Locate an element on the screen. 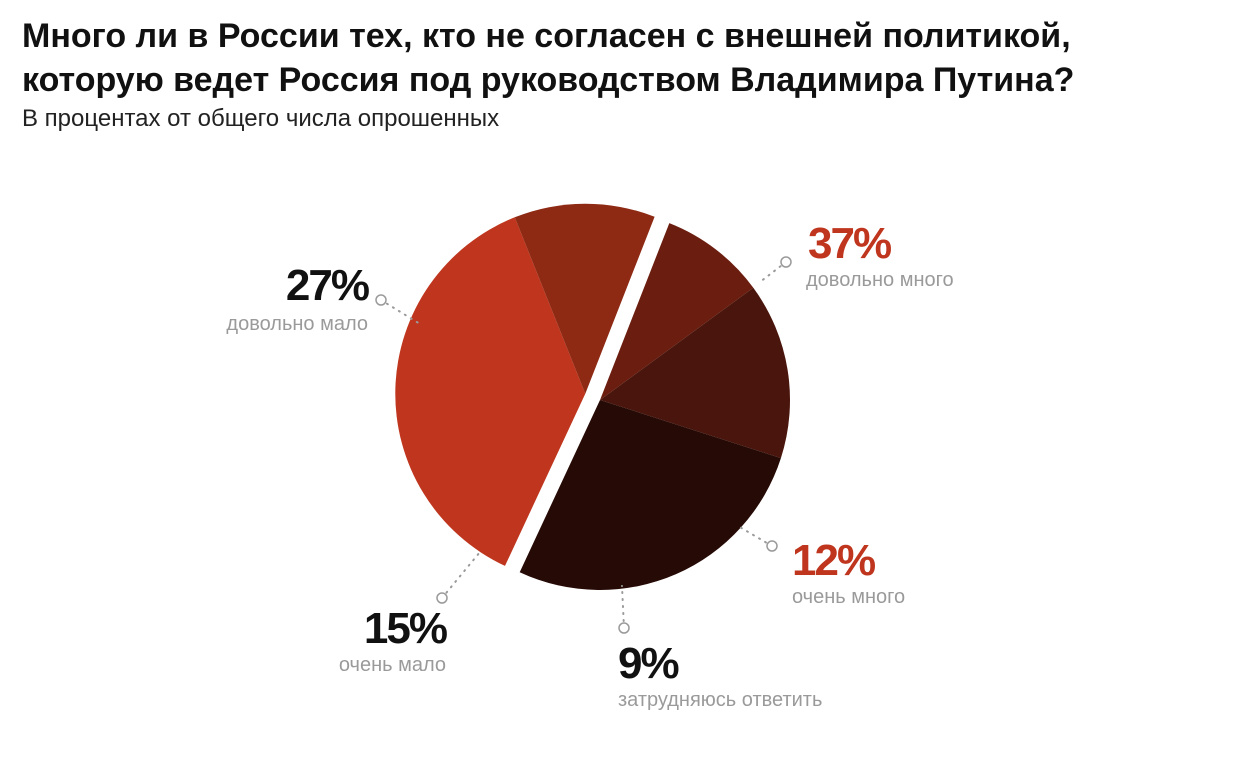 The height and width of the screenshot is (777, 1250). data-label-rather-many: 37% is located at coordinates (849, 243).